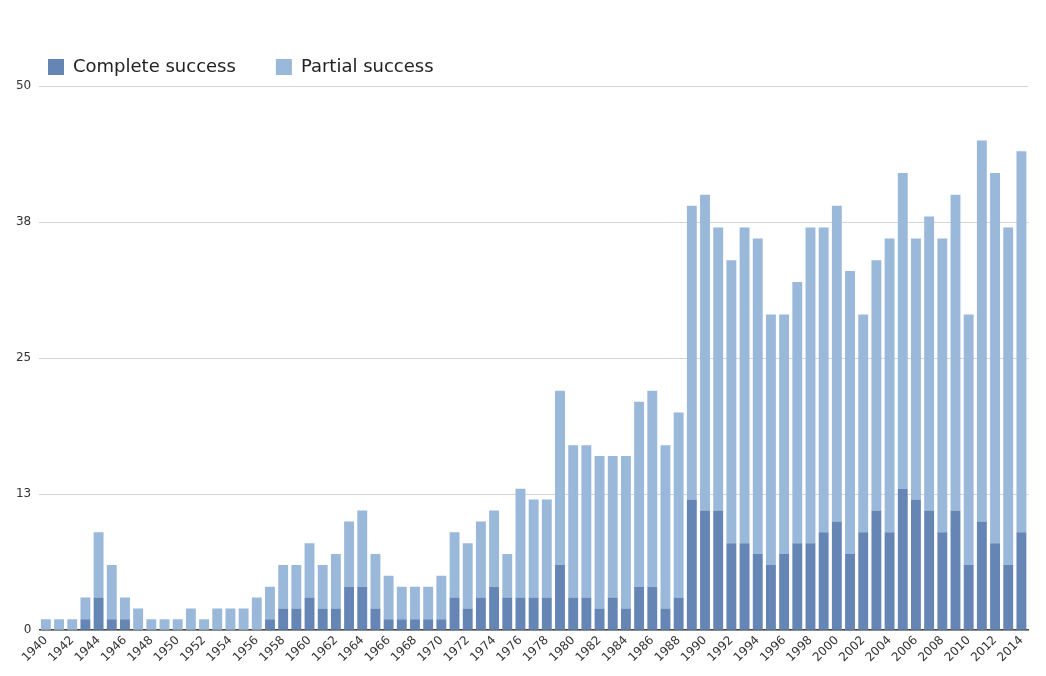  I want to click on y-tick-label: 50, so click(23, 85).